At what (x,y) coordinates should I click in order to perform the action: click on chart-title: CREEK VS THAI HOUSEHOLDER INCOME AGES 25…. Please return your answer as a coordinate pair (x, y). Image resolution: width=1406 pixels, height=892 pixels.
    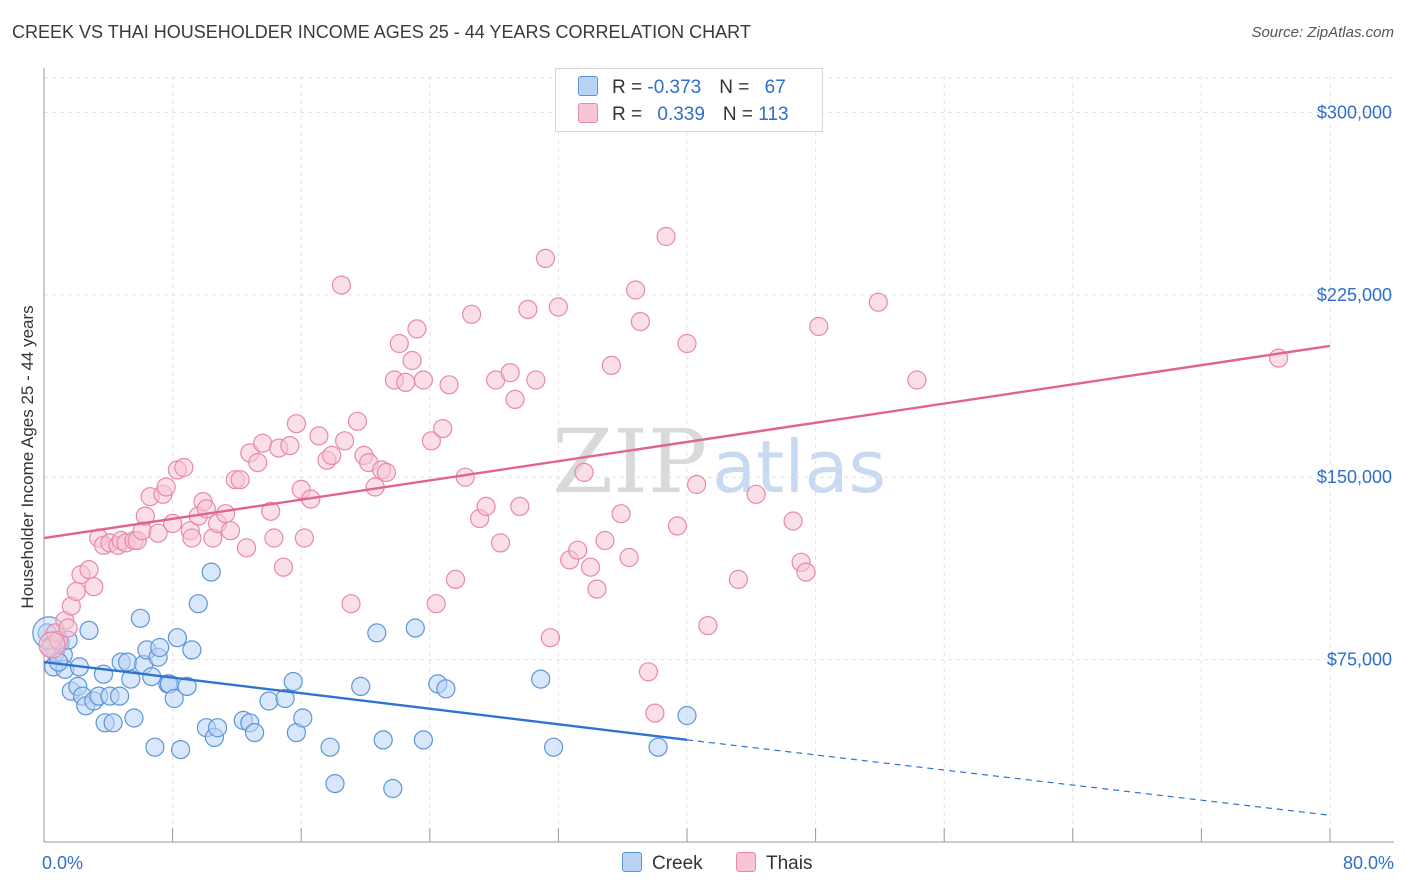
    Looking at the image, I should click on (381, 32).